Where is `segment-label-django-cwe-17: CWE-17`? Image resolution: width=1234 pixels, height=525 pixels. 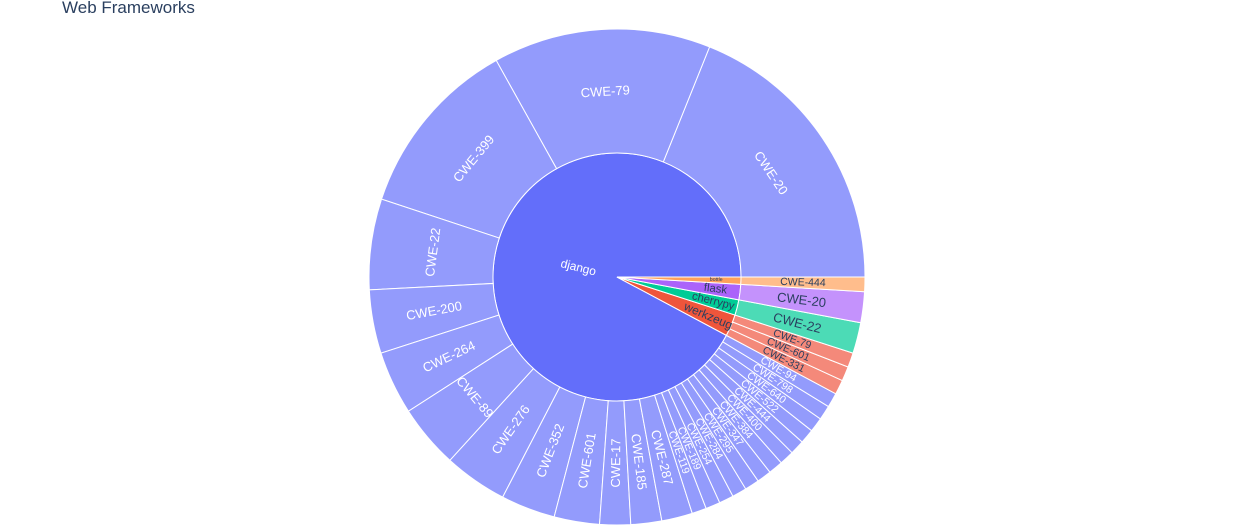
segment-label-django-cwe-17: CWE-17 is located at coordinates (615, 462).